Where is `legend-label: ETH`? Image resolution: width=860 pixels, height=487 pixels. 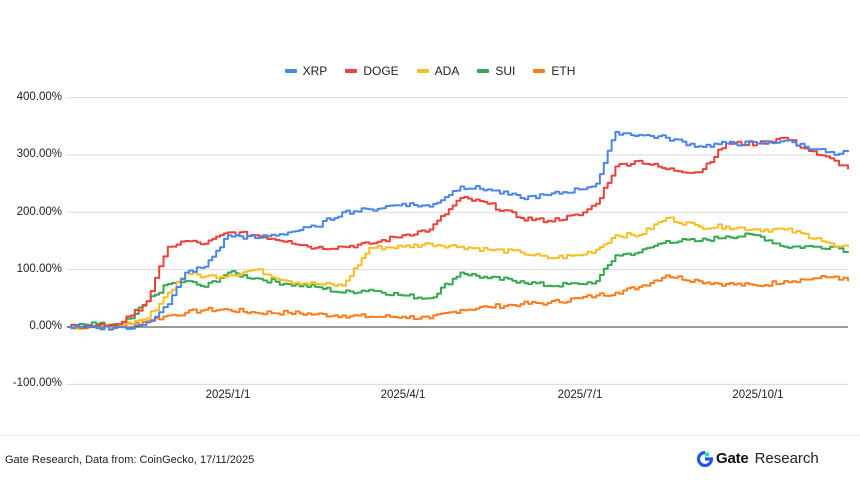 legend-label: ETH is located at coordinates (563, 71).